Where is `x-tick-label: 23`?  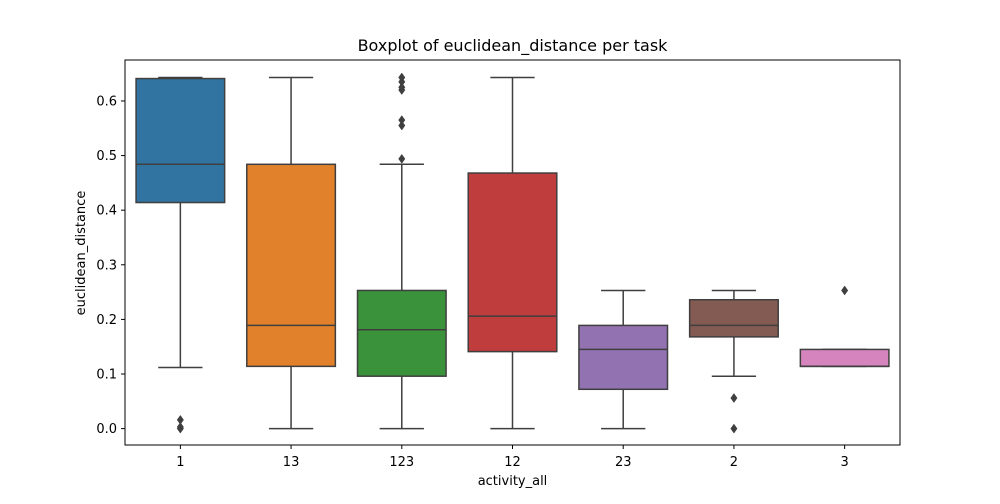
x-tick-label: 23 is located at coordinates (623, 462).